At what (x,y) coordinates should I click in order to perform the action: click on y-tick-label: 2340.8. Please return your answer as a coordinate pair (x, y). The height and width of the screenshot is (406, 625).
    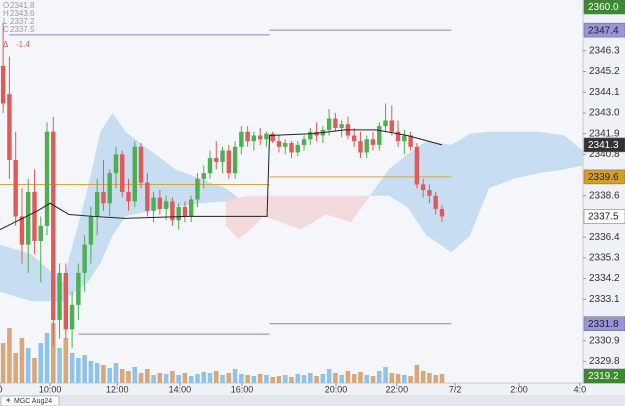
    Looking at the image, I should click on (604, 154).